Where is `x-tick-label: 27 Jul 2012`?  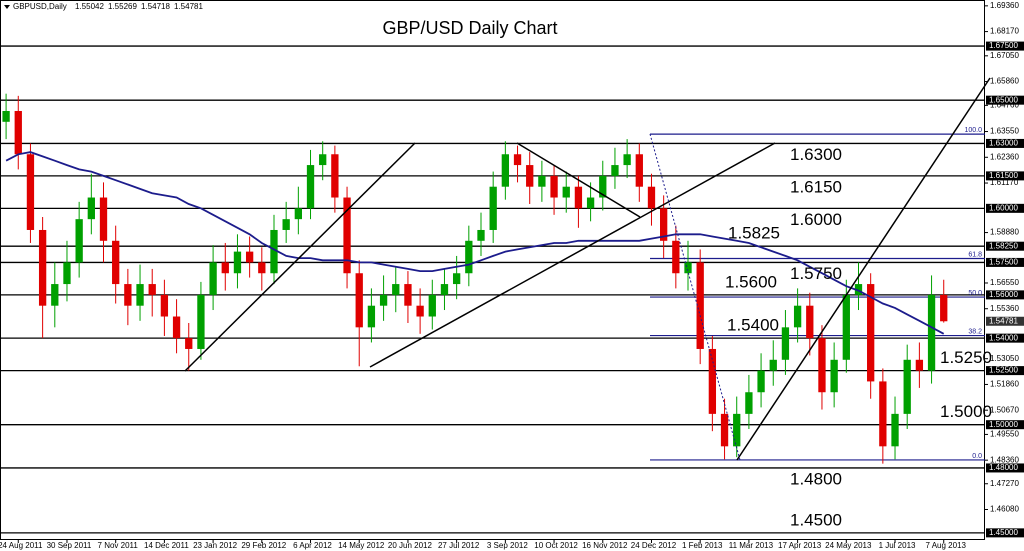
x-tick-label: 27 Jul 2012 is located at coordinates (459, 545).